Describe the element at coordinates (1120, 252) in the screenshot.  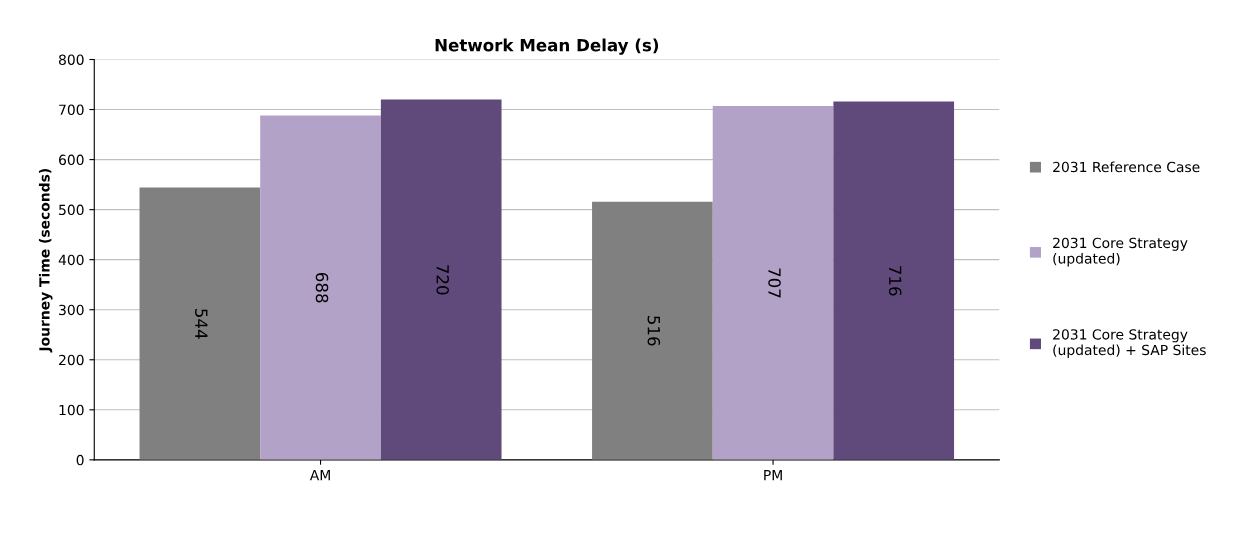
I see `legend-label: 2031 Core Strategy (updated)` at that location.